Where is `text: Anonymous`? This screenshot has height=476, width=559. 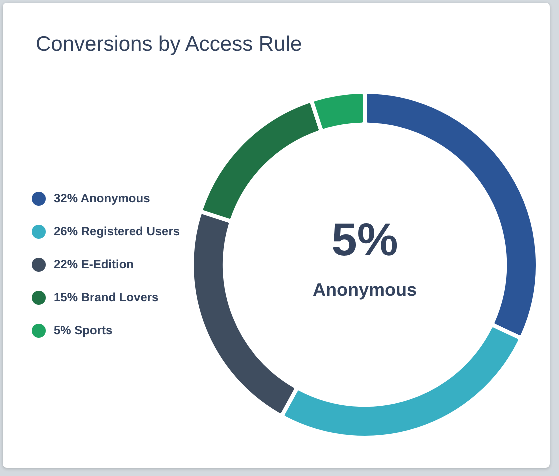
text: Anonymous is located at coordinates (365, 290).